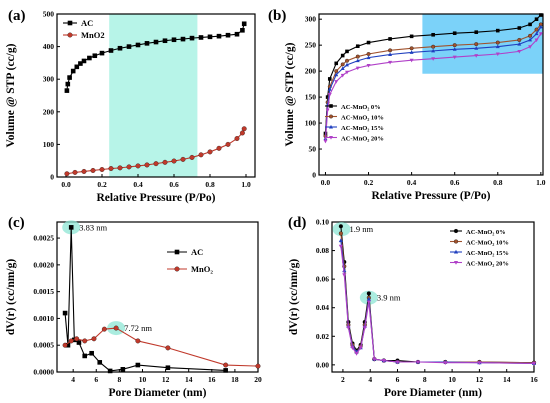 This screenshot has height=403, width=550. What do you see at coordinates (158, 393) in the screenshot?
I see `x-axis-title: Pore Diameter (nm)` at bounding box center [158, 393].